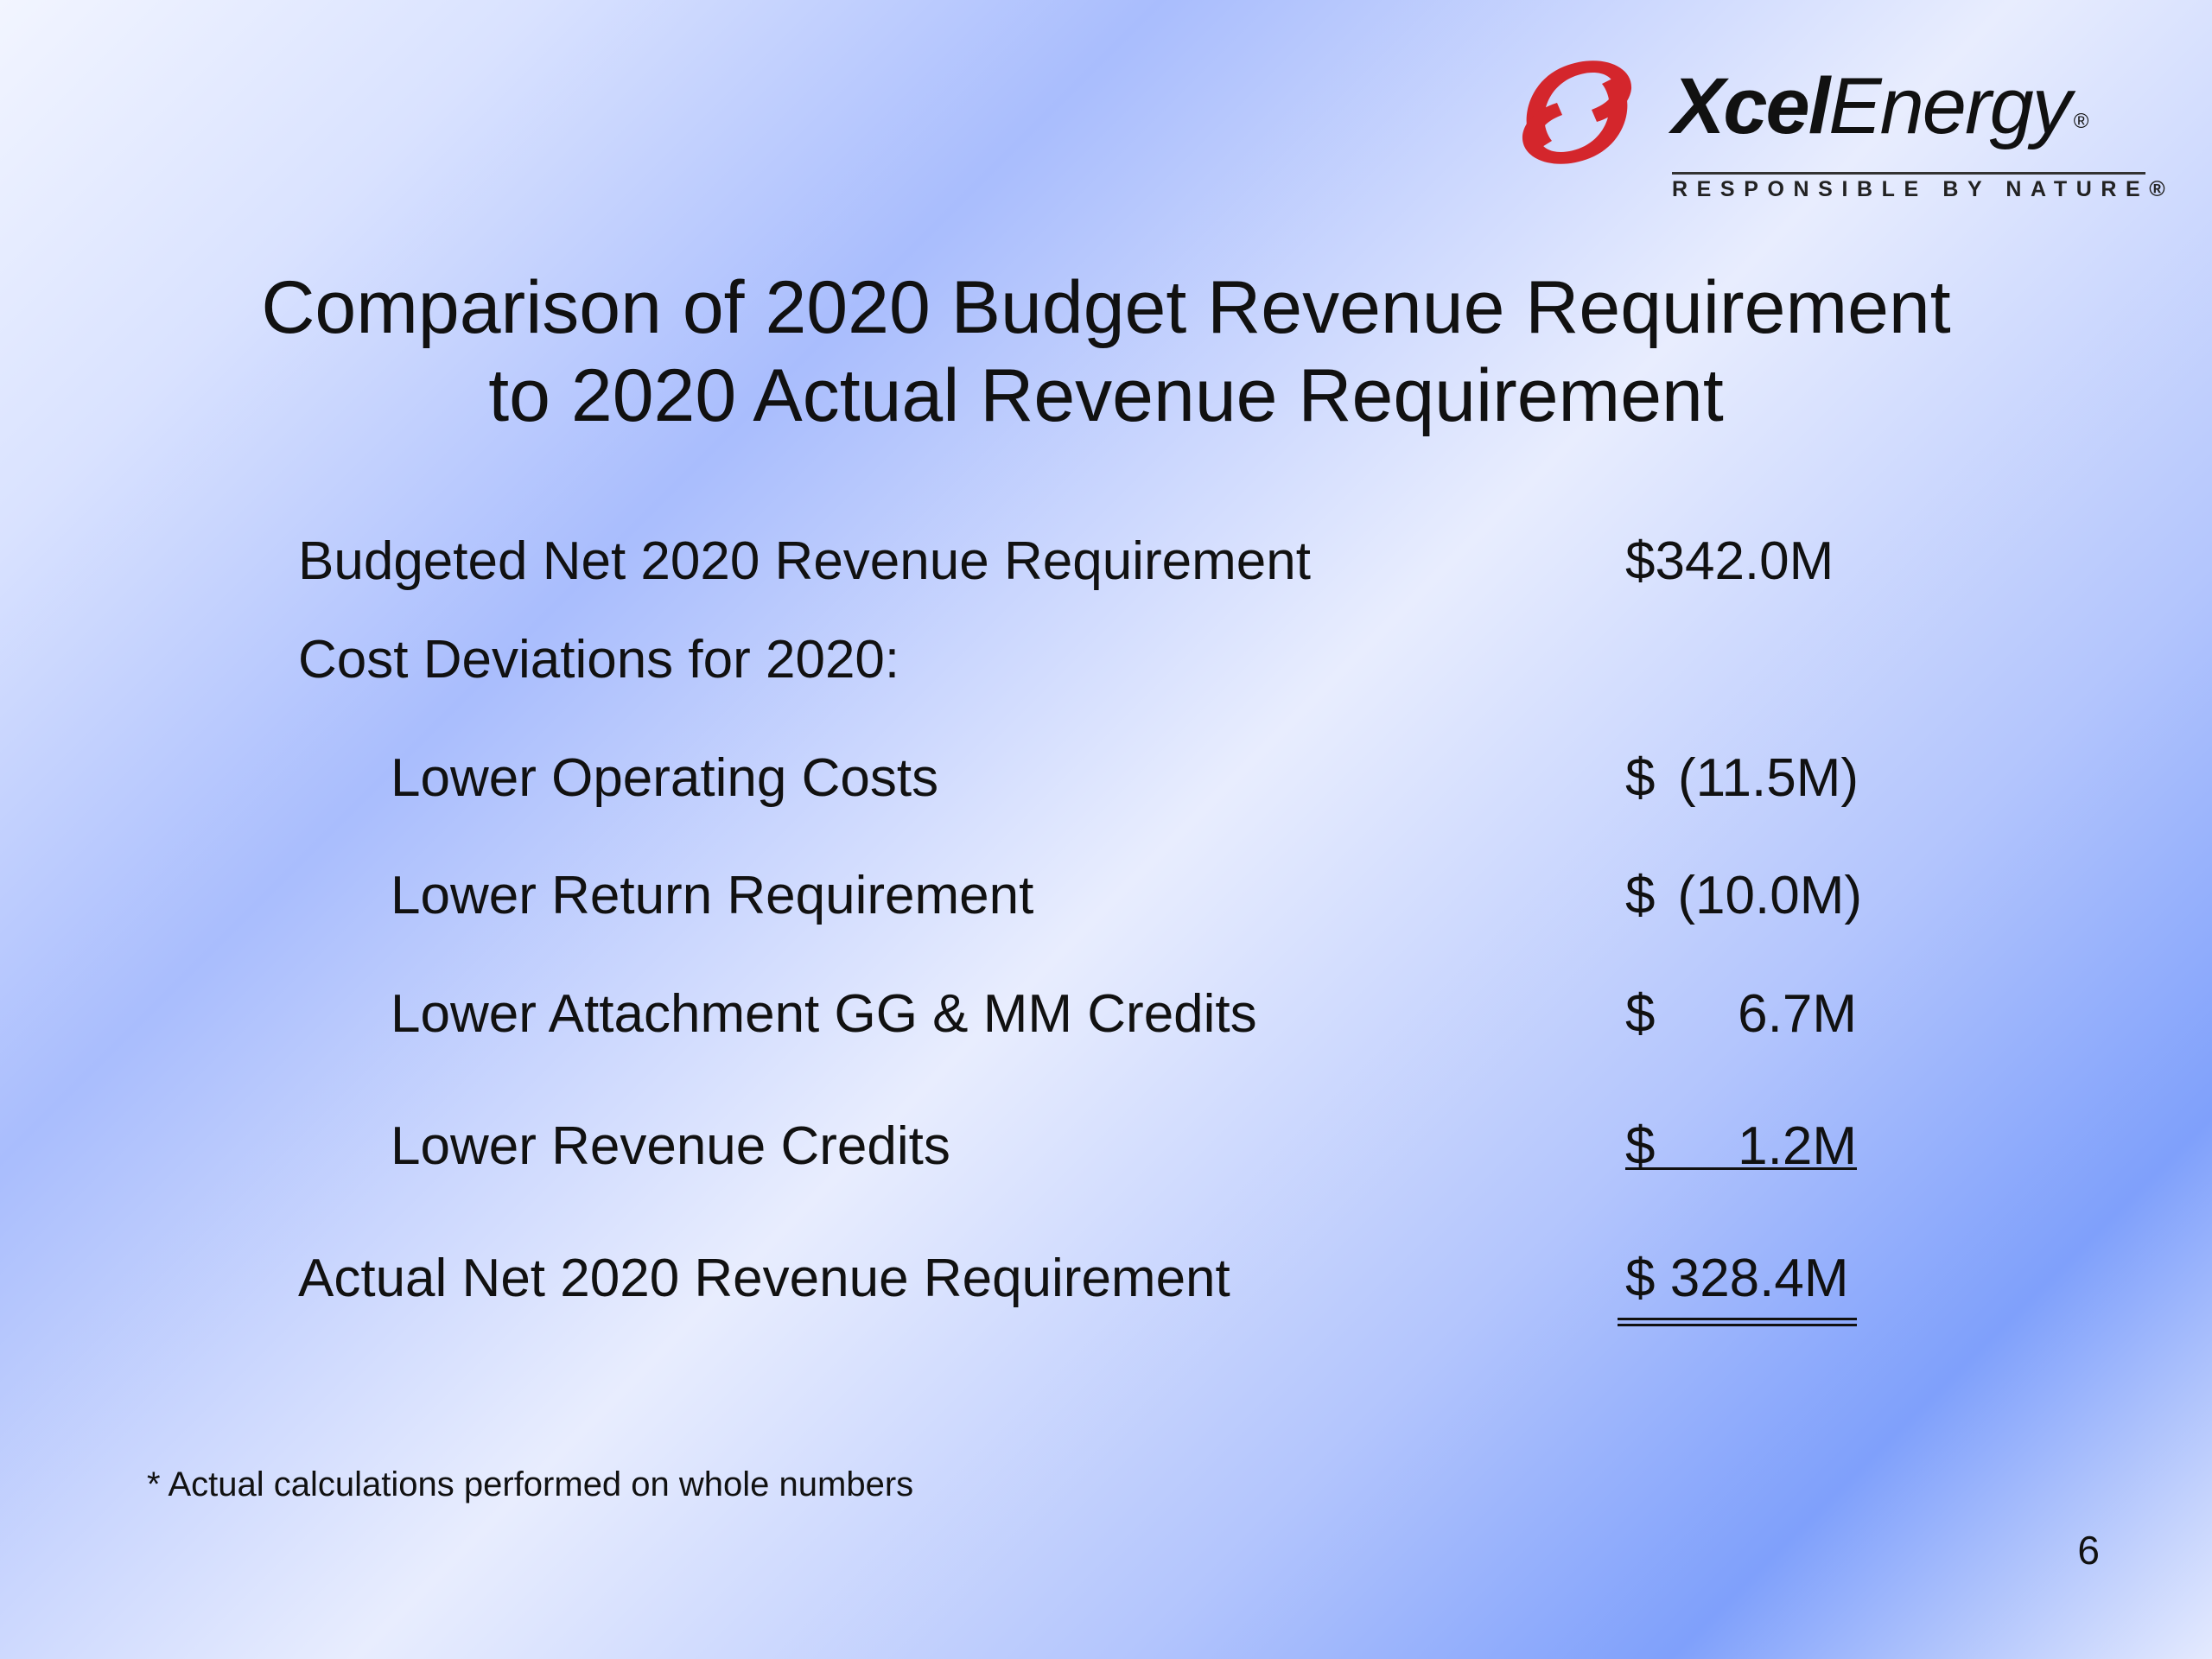  I want to click on logo-brand-bold: Xcel, so click(1751, 106).